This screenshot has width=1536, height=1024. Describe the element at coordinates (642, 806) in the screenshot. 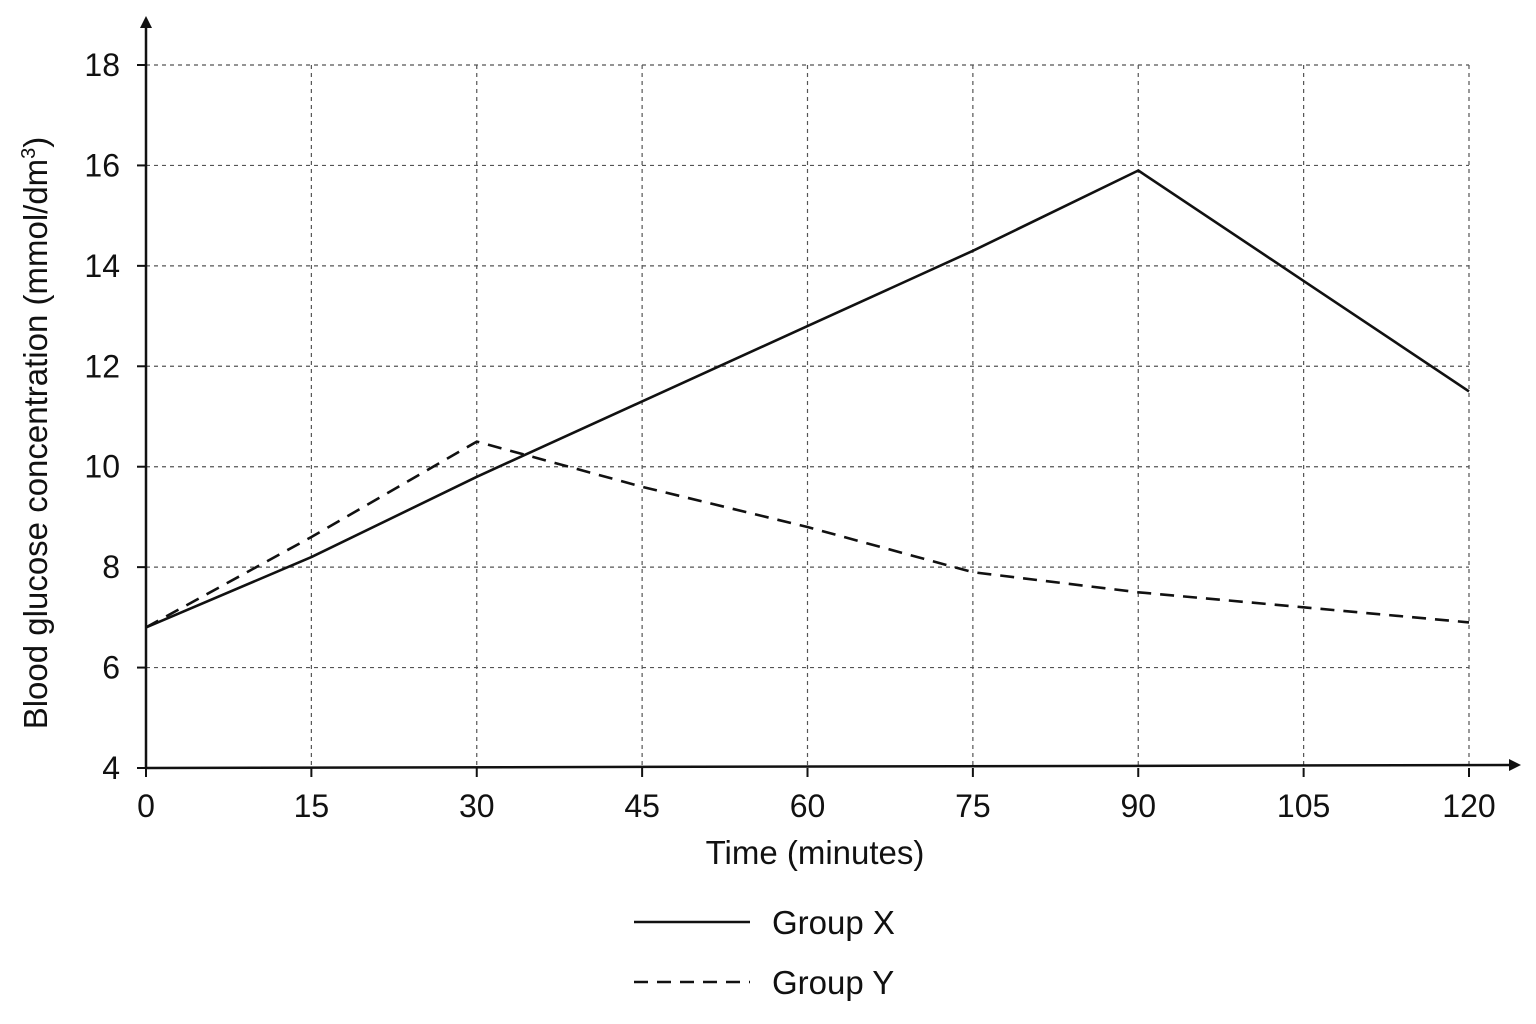

I see `x-tick-label: 45` at that location.